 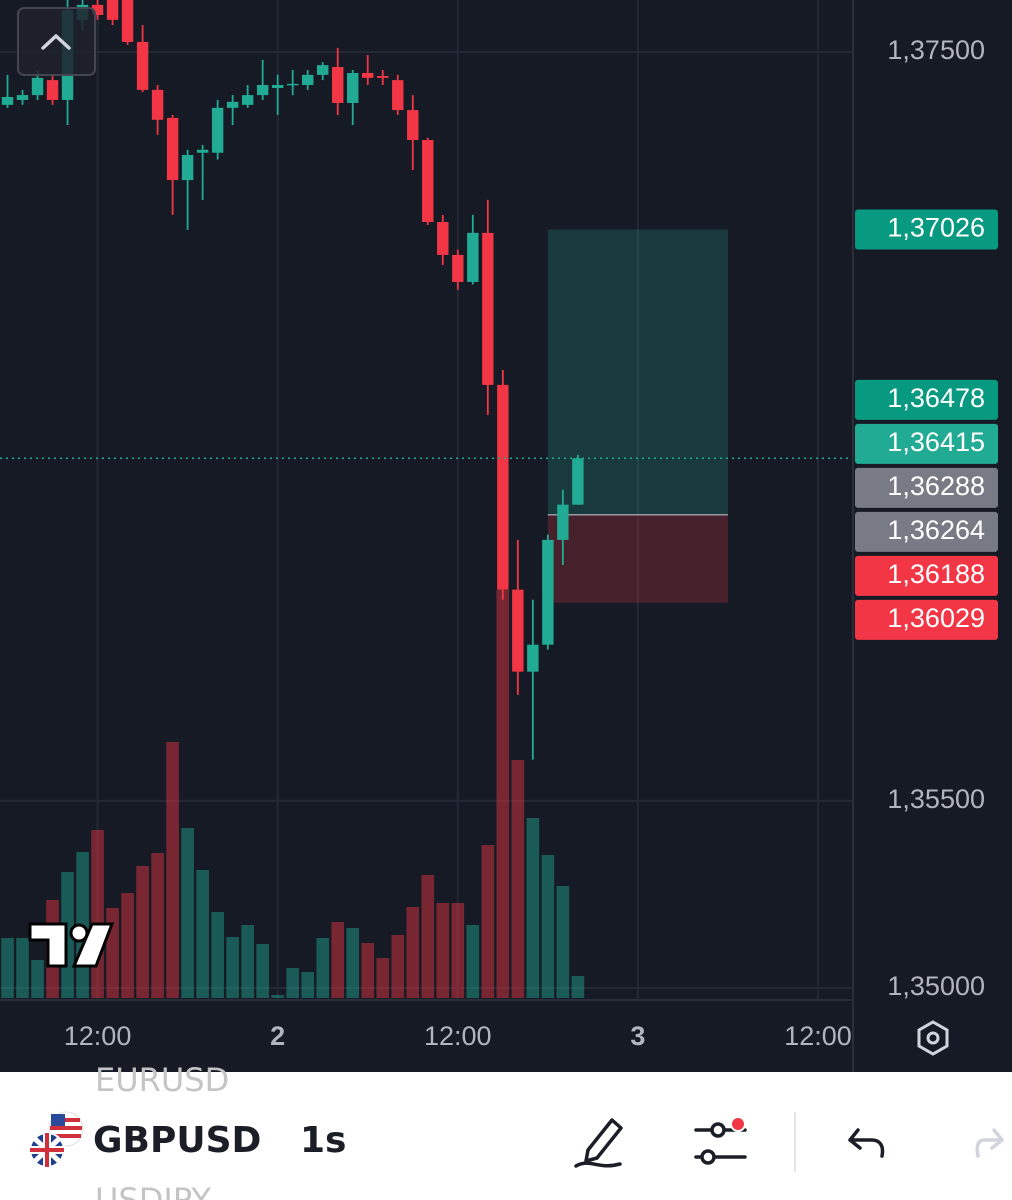 What do you see at coordinates (93, 945) in the screenshot?
I see `logo-v` at bounding box center [93, 945].